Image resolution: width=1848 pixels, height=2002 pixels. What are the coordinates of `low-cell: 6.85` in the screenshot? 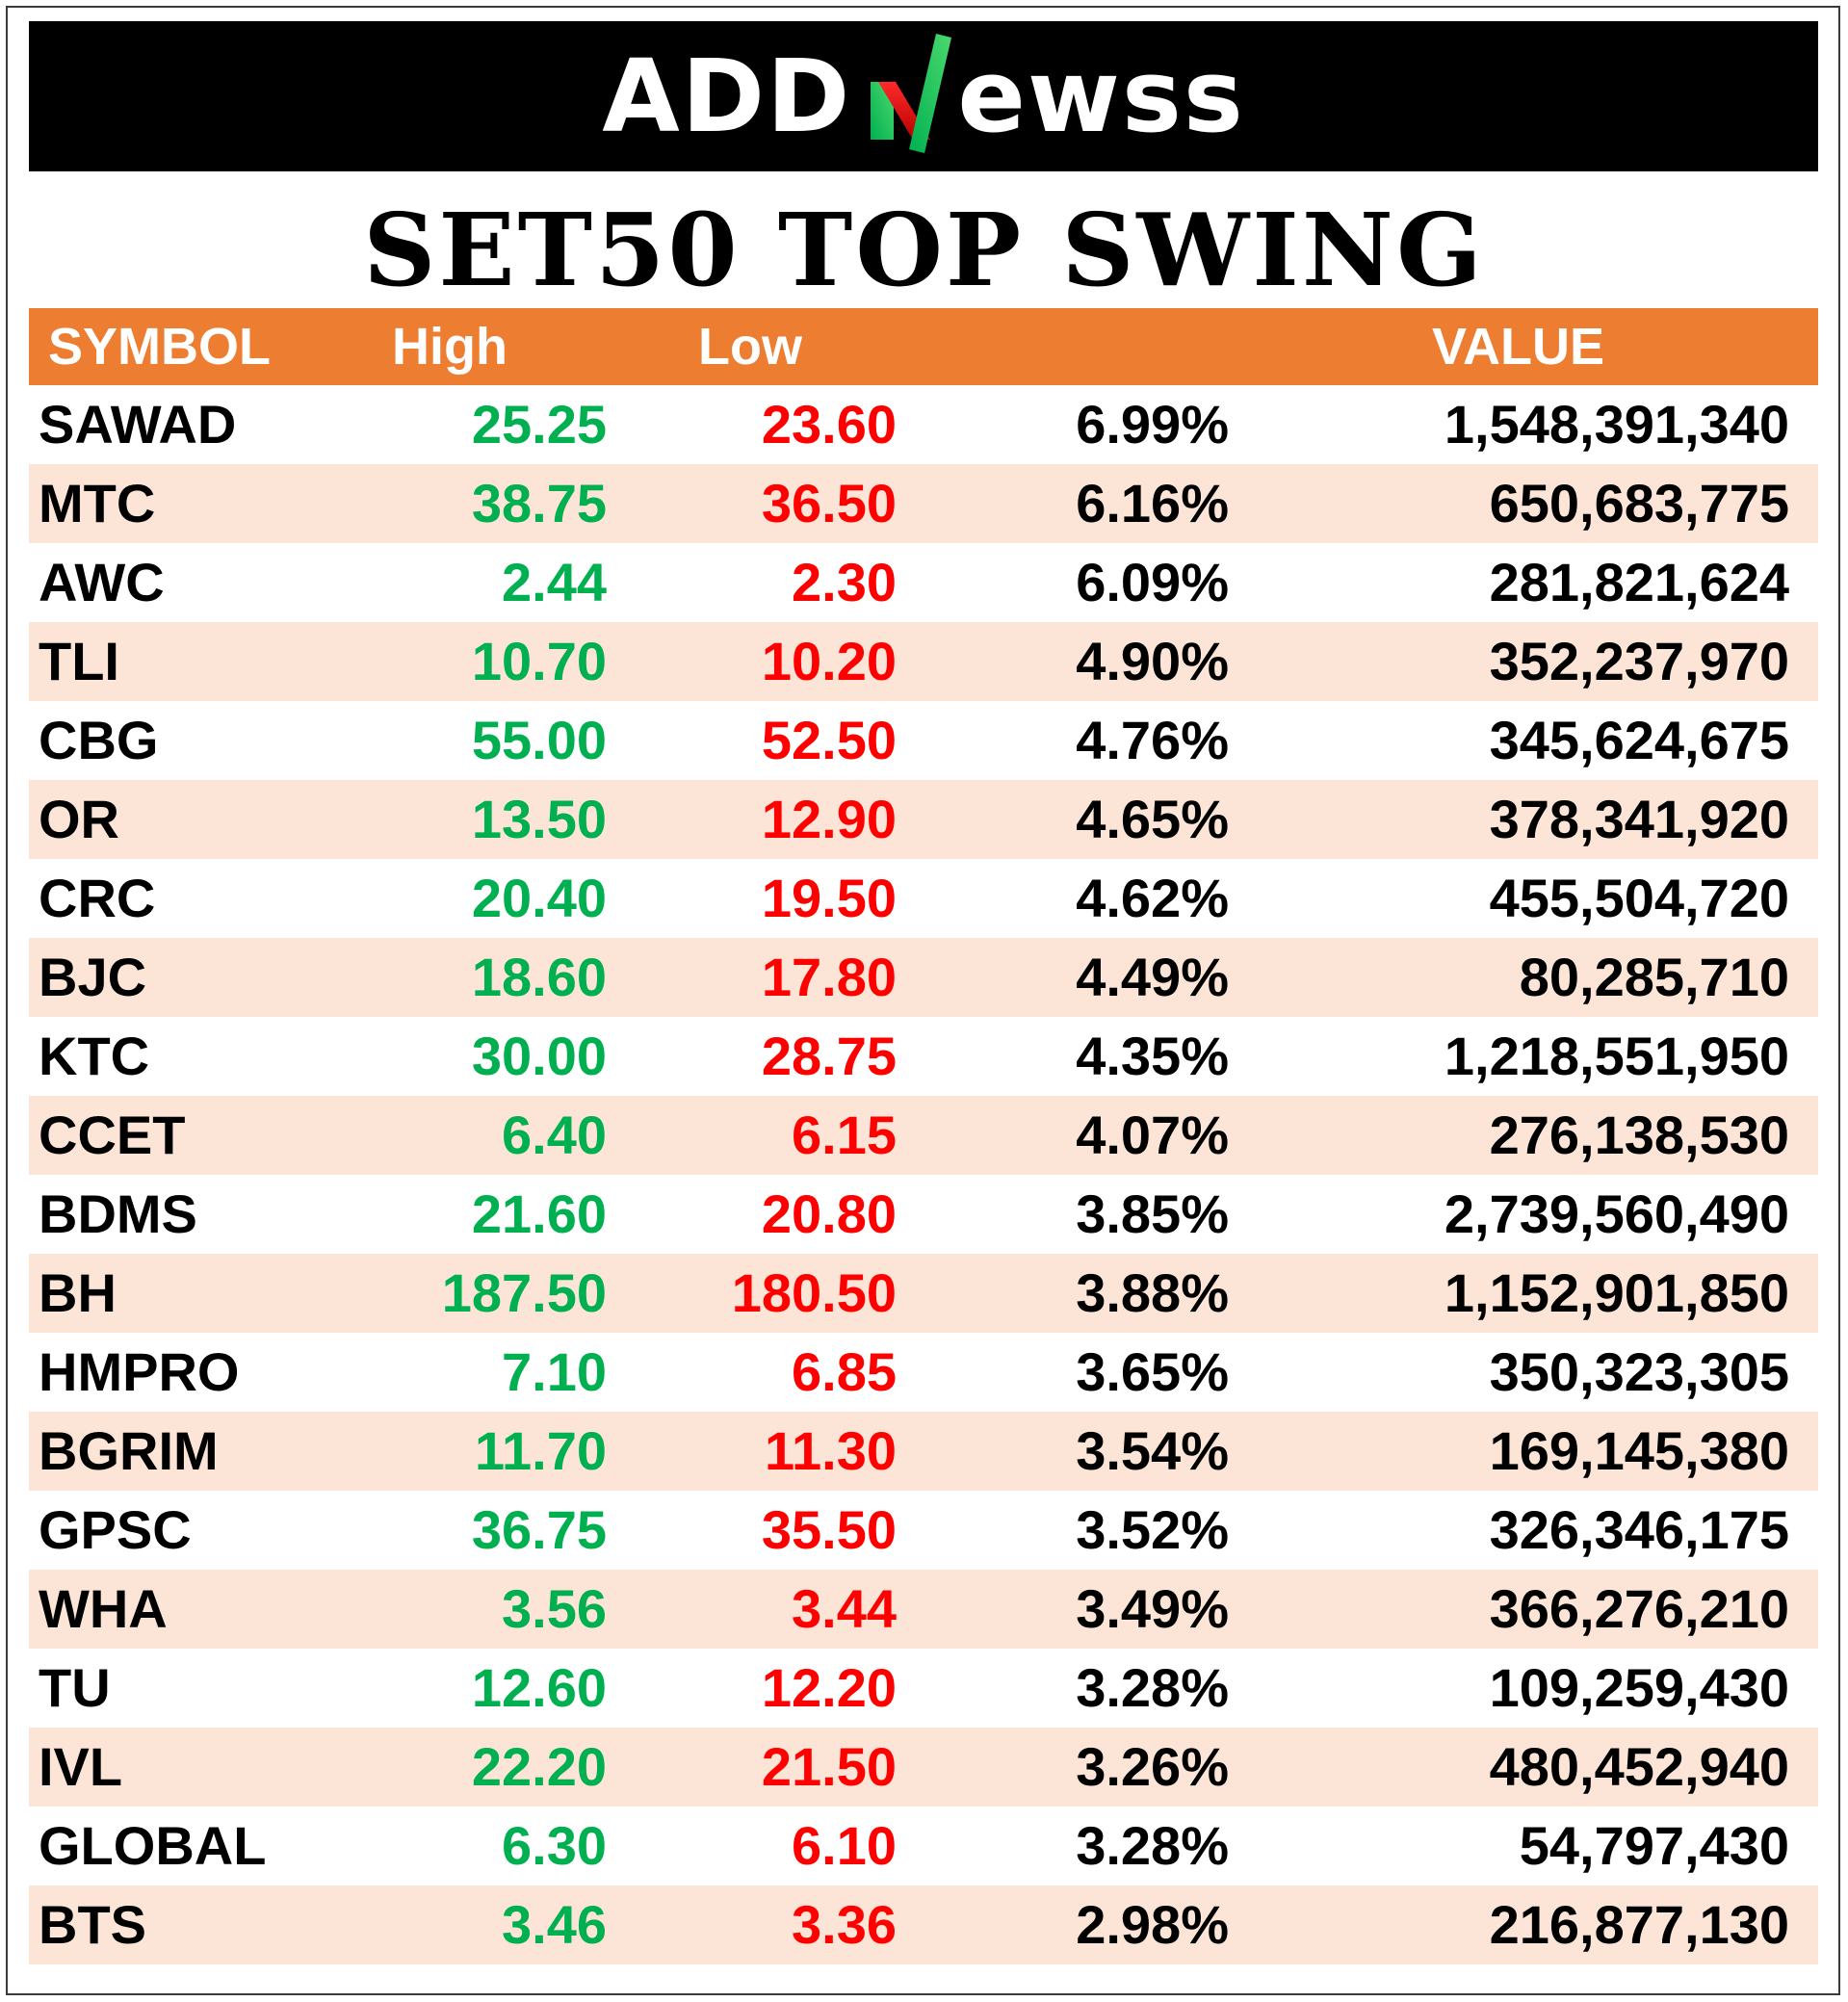 It's located at (844, 1372).